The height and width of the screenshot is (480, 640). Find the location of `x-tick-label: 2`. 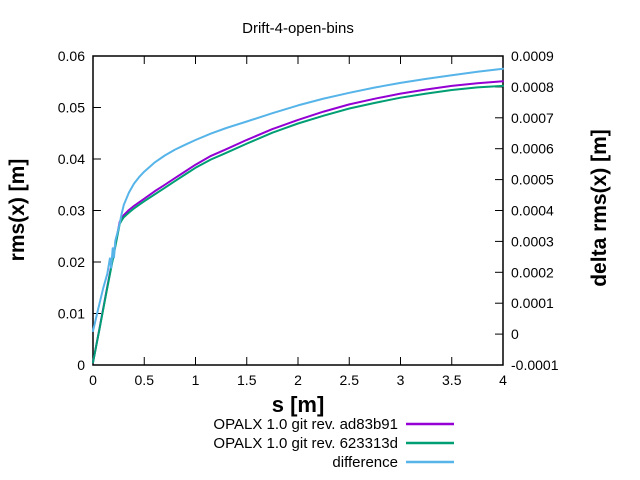

x-tick-label: 2 is located at coordinates (298, 380).